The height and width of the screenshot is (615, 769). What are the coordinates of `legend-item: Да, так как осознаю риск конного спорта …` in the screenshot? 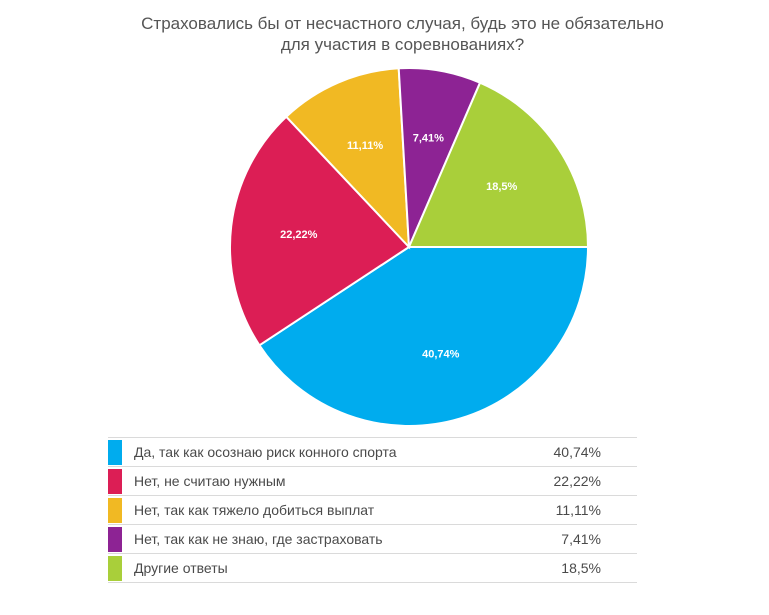 It's located at (372, 451).